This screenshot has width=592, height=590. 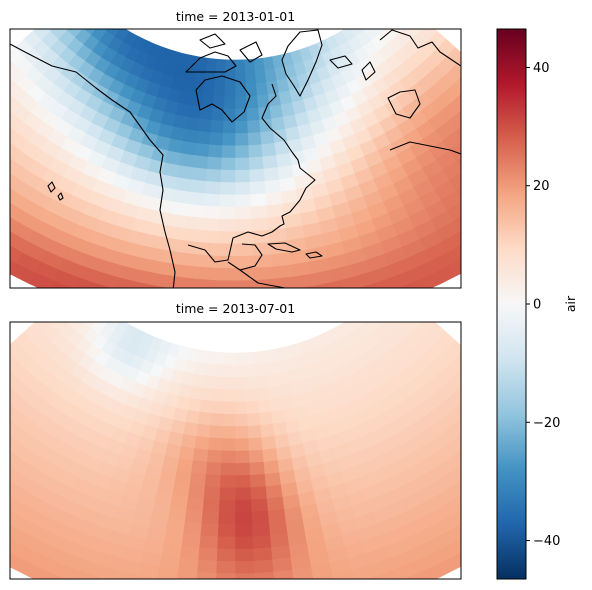 I want to click on coastline-gulf, so click(x=251, y=207).